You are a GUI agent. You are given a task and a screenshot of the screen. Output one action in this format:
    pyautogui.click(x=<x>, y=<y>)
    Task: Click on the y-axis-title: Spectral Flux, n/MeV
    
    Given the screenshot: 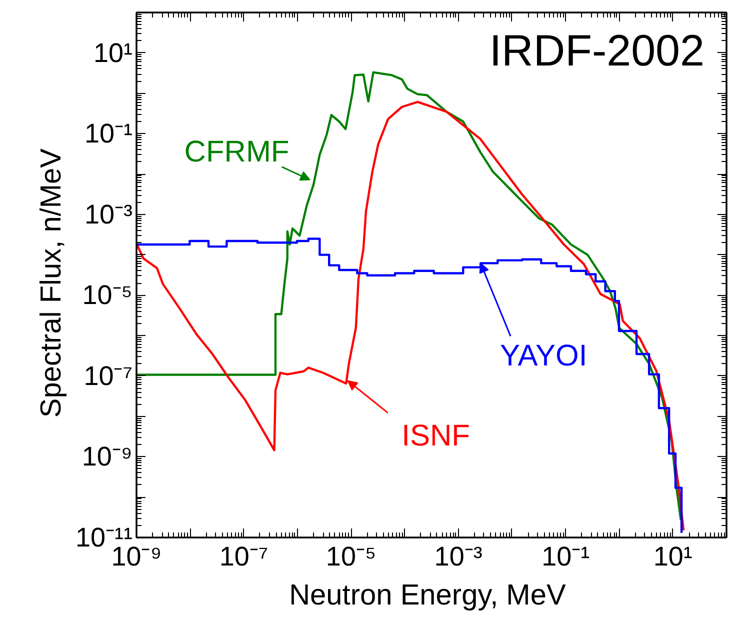 What is the action you would take?
    pyautogui.click(x=51, y=283)
    